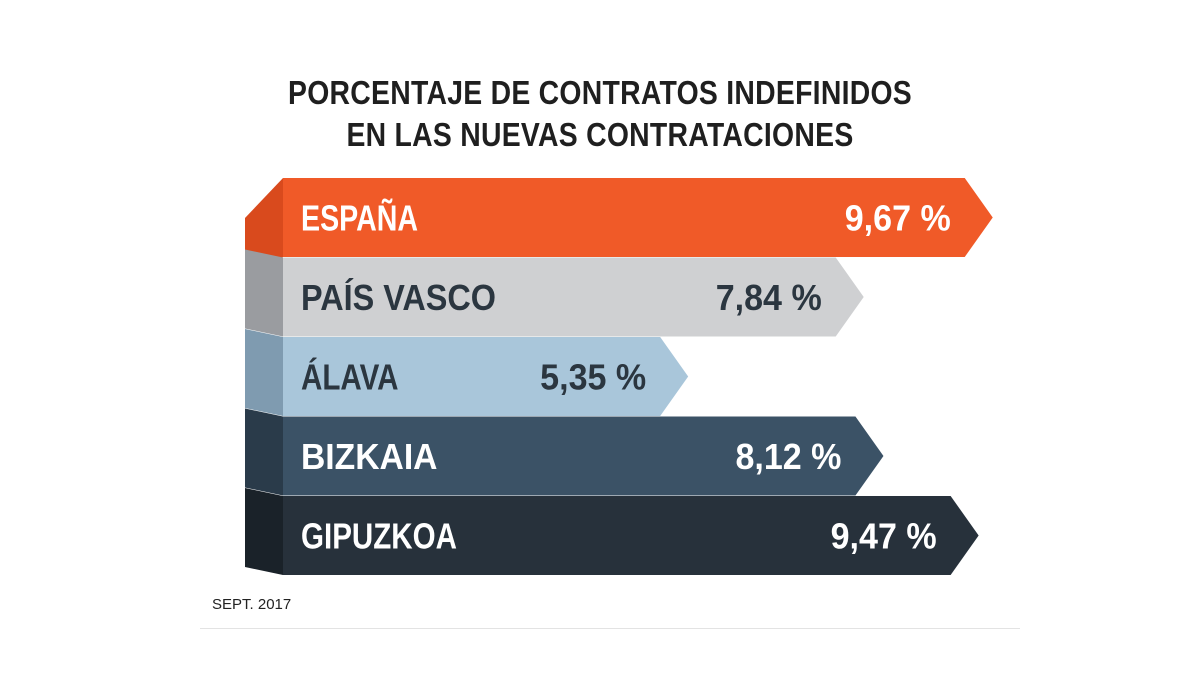 This screenshot has width=1200, height=675. I want to click on bar-value-label: 9,67 %, so click(898, 217).